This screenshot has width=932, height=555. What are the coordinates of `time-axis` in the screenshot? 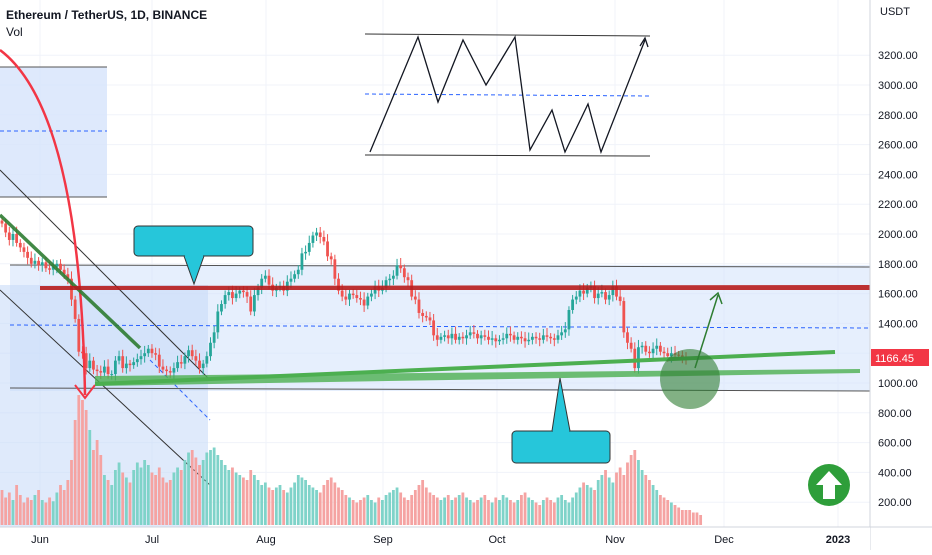 It's located at (435, 538).